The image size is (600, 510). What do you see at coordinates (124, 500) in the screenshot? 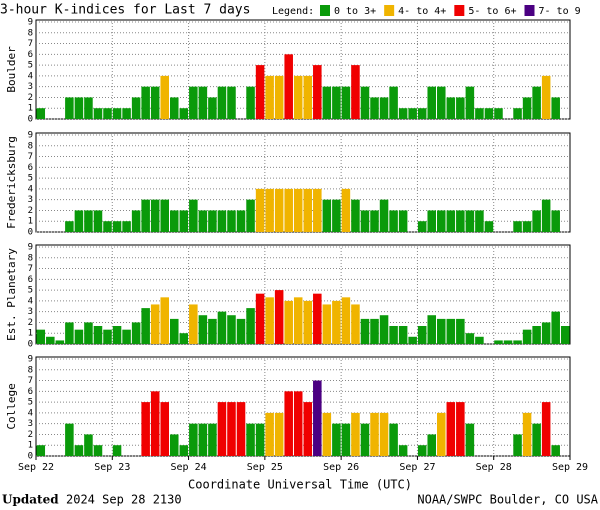
I see `footer-date: 2024 Sep 28 2130` at bounding box center [124, 500].